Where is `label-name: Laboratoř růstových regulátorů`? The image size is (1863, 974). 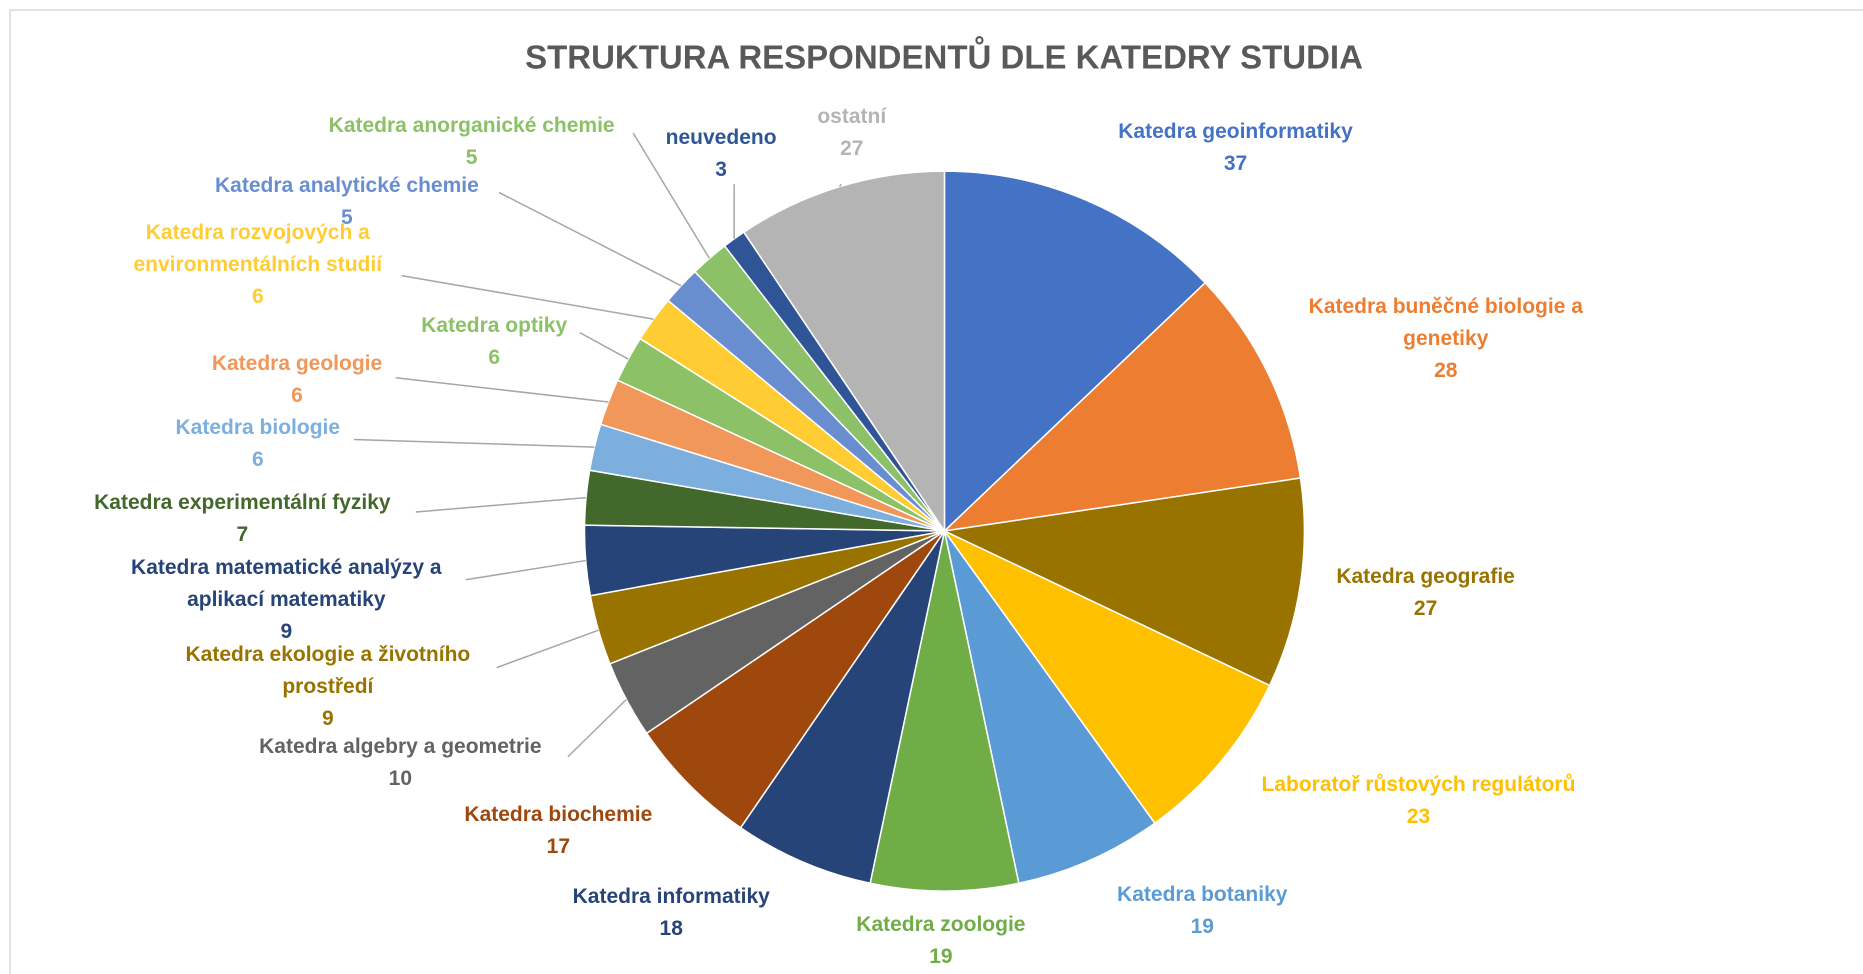 label-name: Laboratoř růstových regulátorů is located at coordinates (1418, 784).